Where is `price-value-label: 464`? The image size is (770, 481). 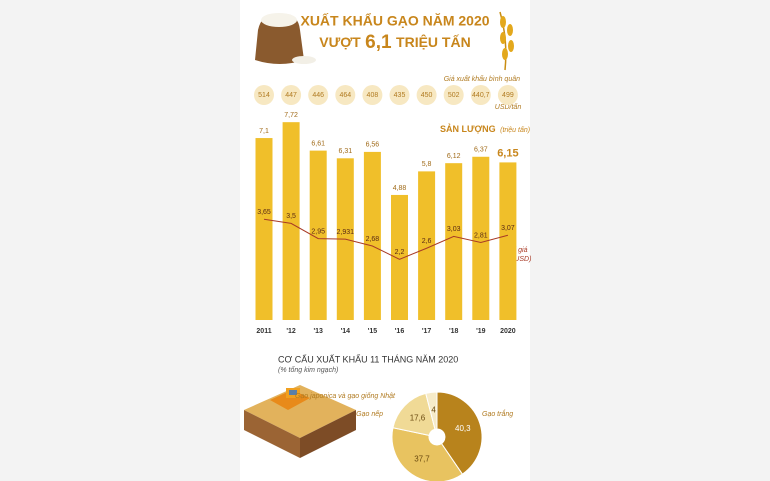
price-value-label: 464 is located at coordinates (345, 95).